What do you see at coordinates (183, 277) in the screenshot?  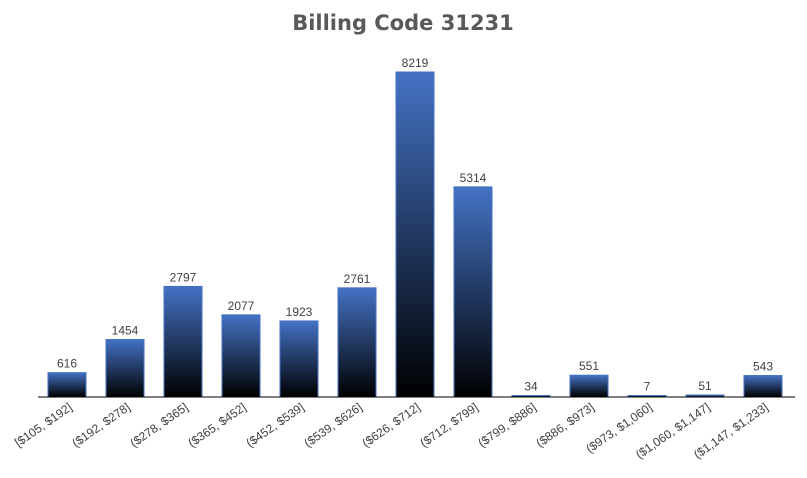 I see `data-label: 2797` at bounding box center [183, 277].